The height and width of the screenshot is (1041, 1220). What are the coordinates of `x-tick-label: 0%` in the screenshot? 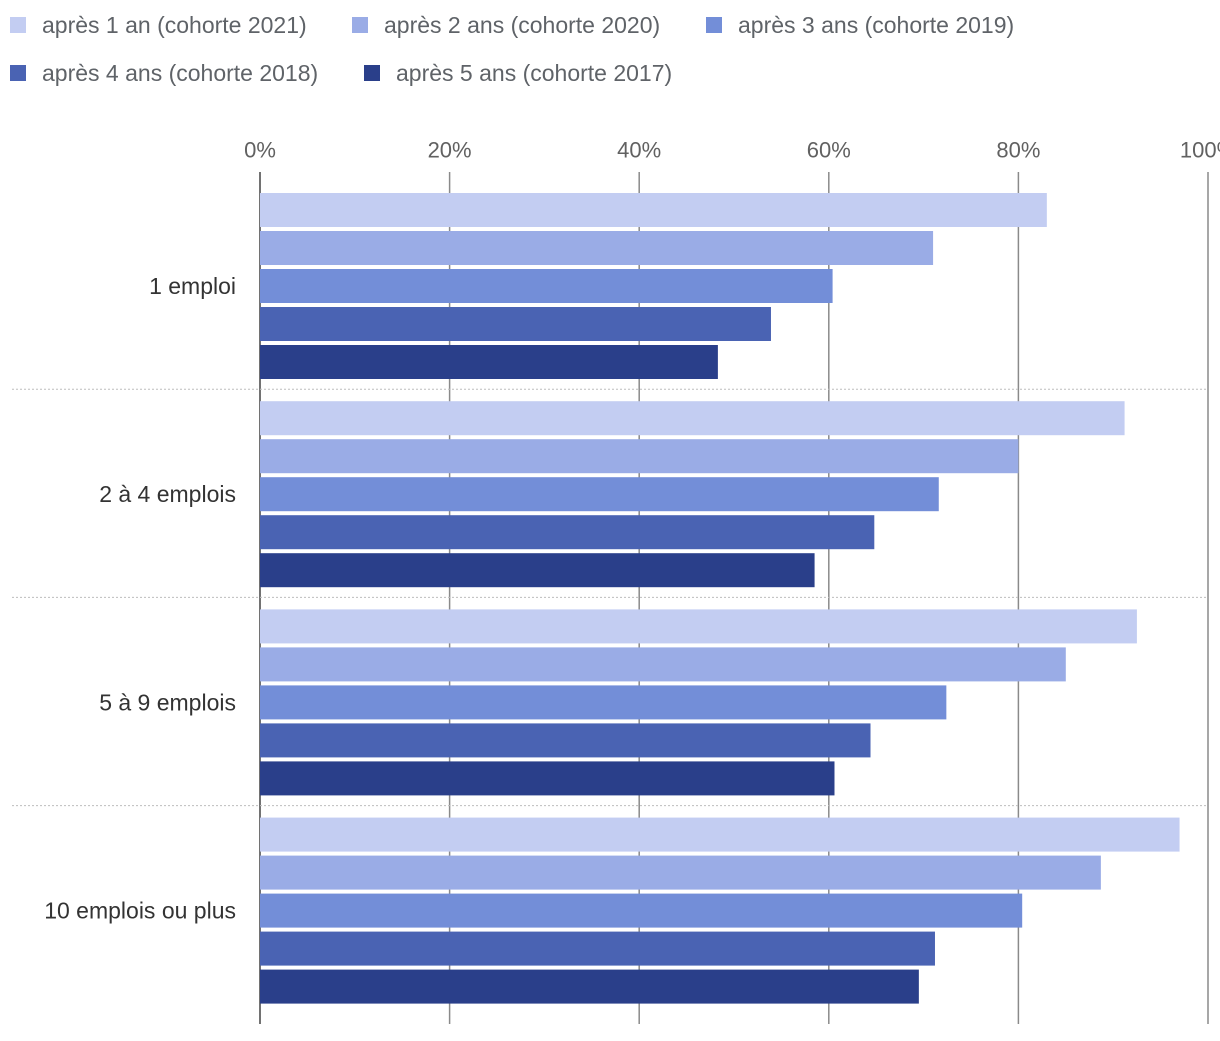 It's located at (260, 150).